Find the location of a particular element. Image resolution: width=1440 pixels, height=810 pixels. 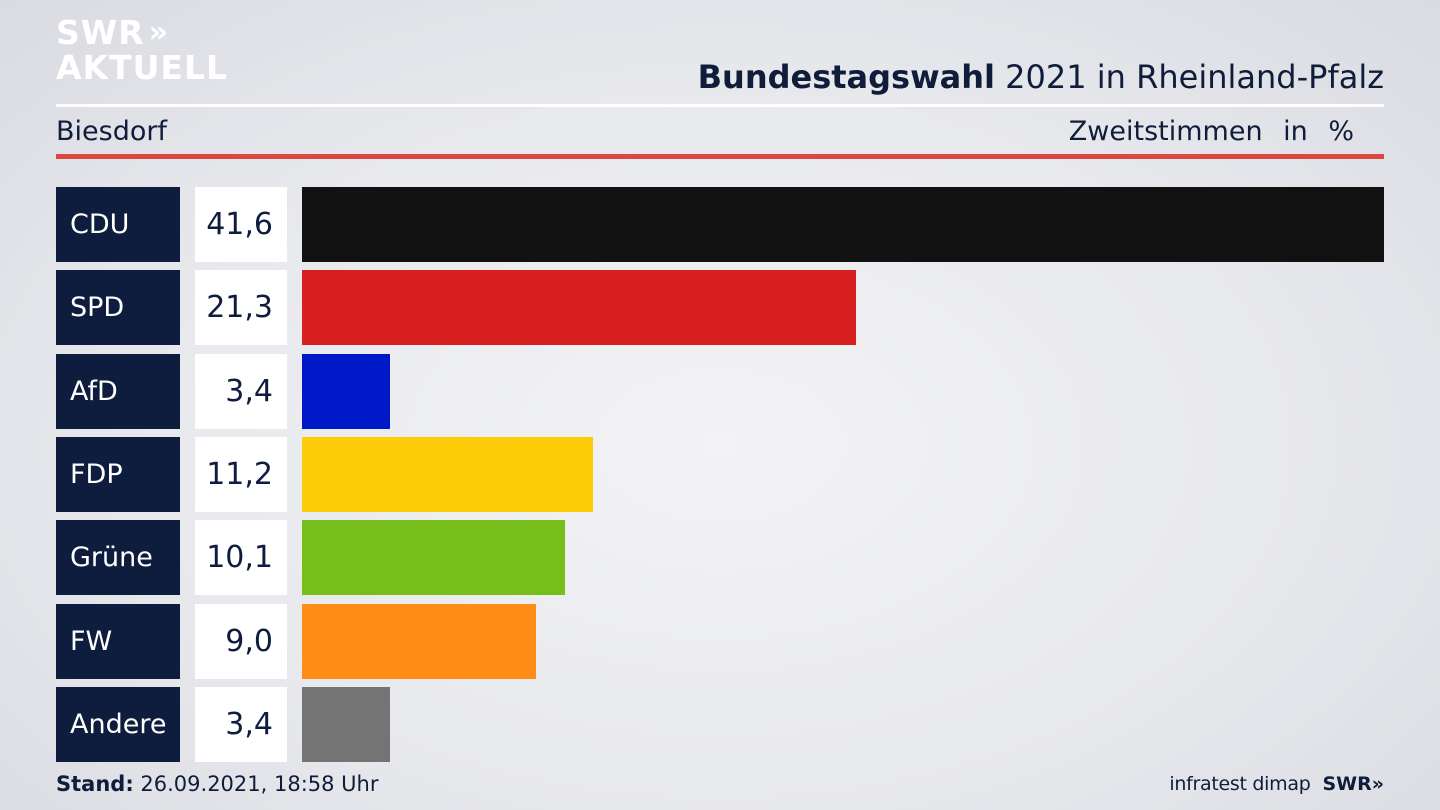

logo-line-1: SWR is located at coordinates (100, 32).